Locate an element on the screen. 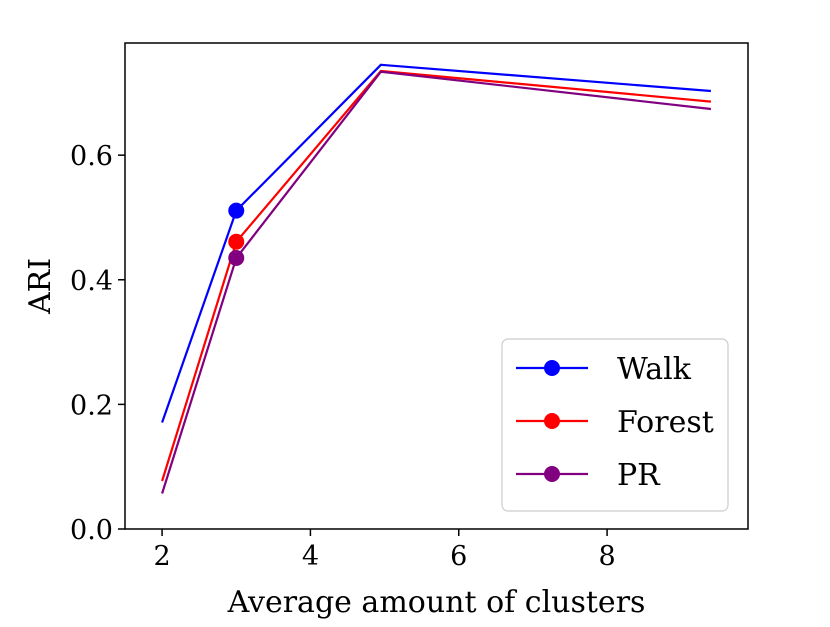 This screenshot has width=830, height=627. legend-label-forest: Forest is located at coordinates (665, 422).